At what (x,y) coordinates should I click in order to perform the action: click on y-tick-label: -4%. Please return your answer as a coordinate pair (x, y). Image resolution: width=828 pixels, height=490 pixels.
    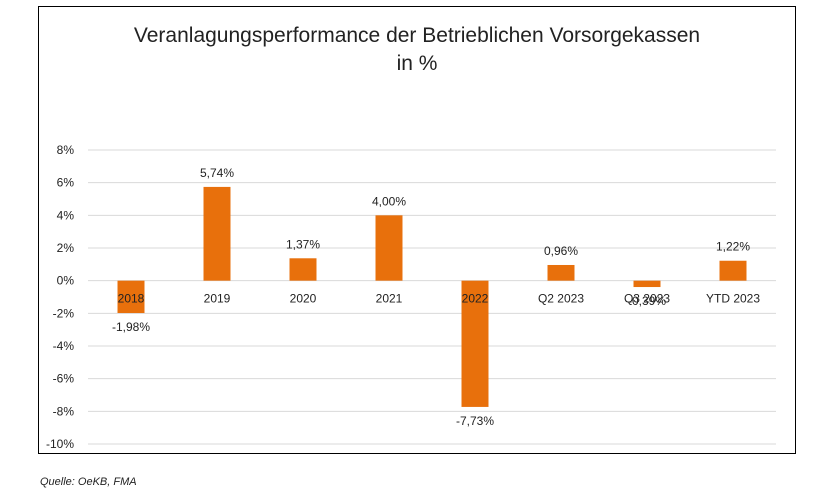
    Looking at the image, I should click on (64, 346).